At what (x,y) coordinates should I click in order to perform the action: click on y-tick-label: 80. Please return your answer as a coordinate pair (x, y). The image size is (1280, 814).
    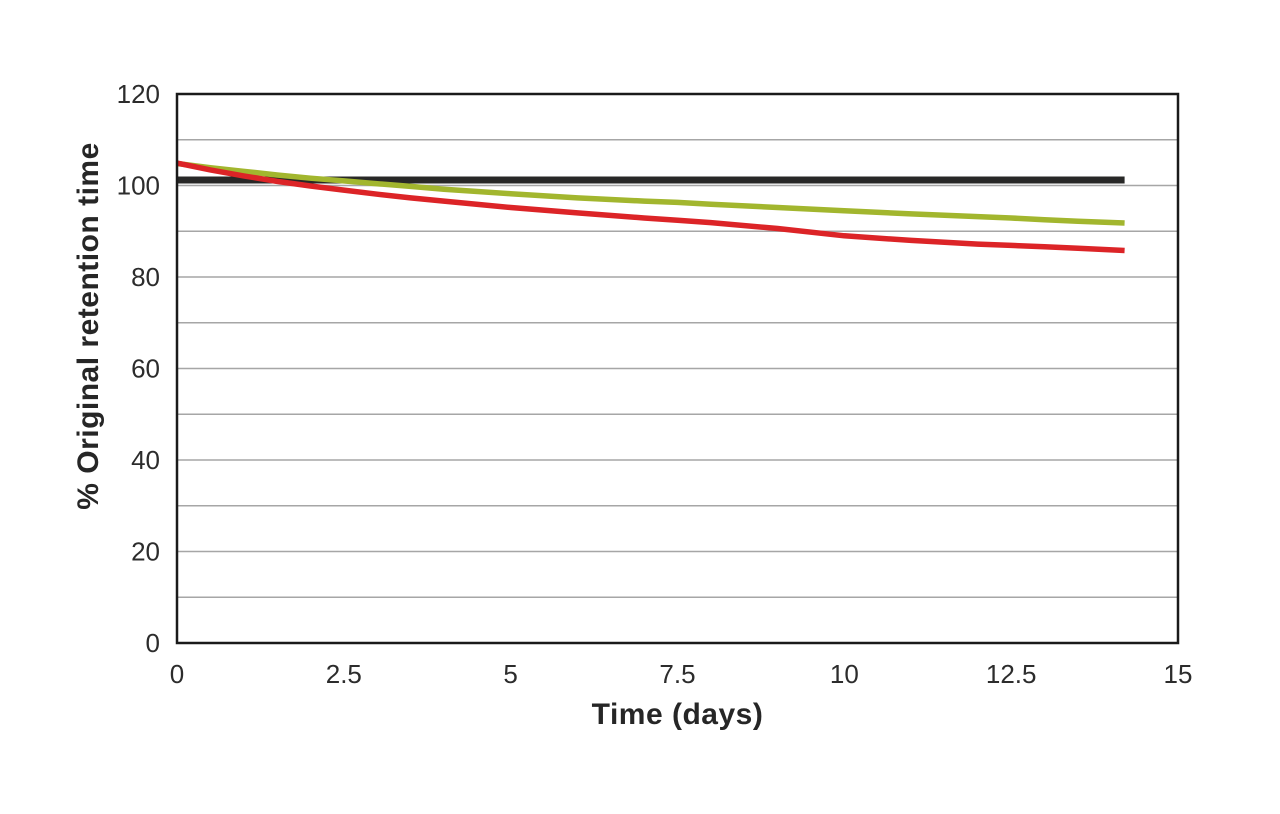
    Looking at the image, I should click on (145, 277).